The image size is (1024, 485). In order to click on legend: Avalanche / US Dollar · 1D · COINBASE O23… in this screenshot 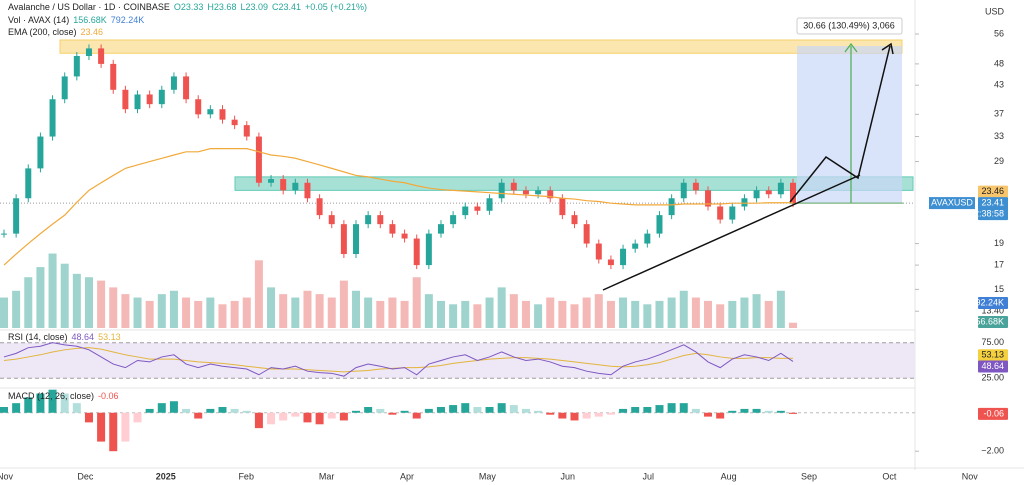, I will do `click(187, 7)`.